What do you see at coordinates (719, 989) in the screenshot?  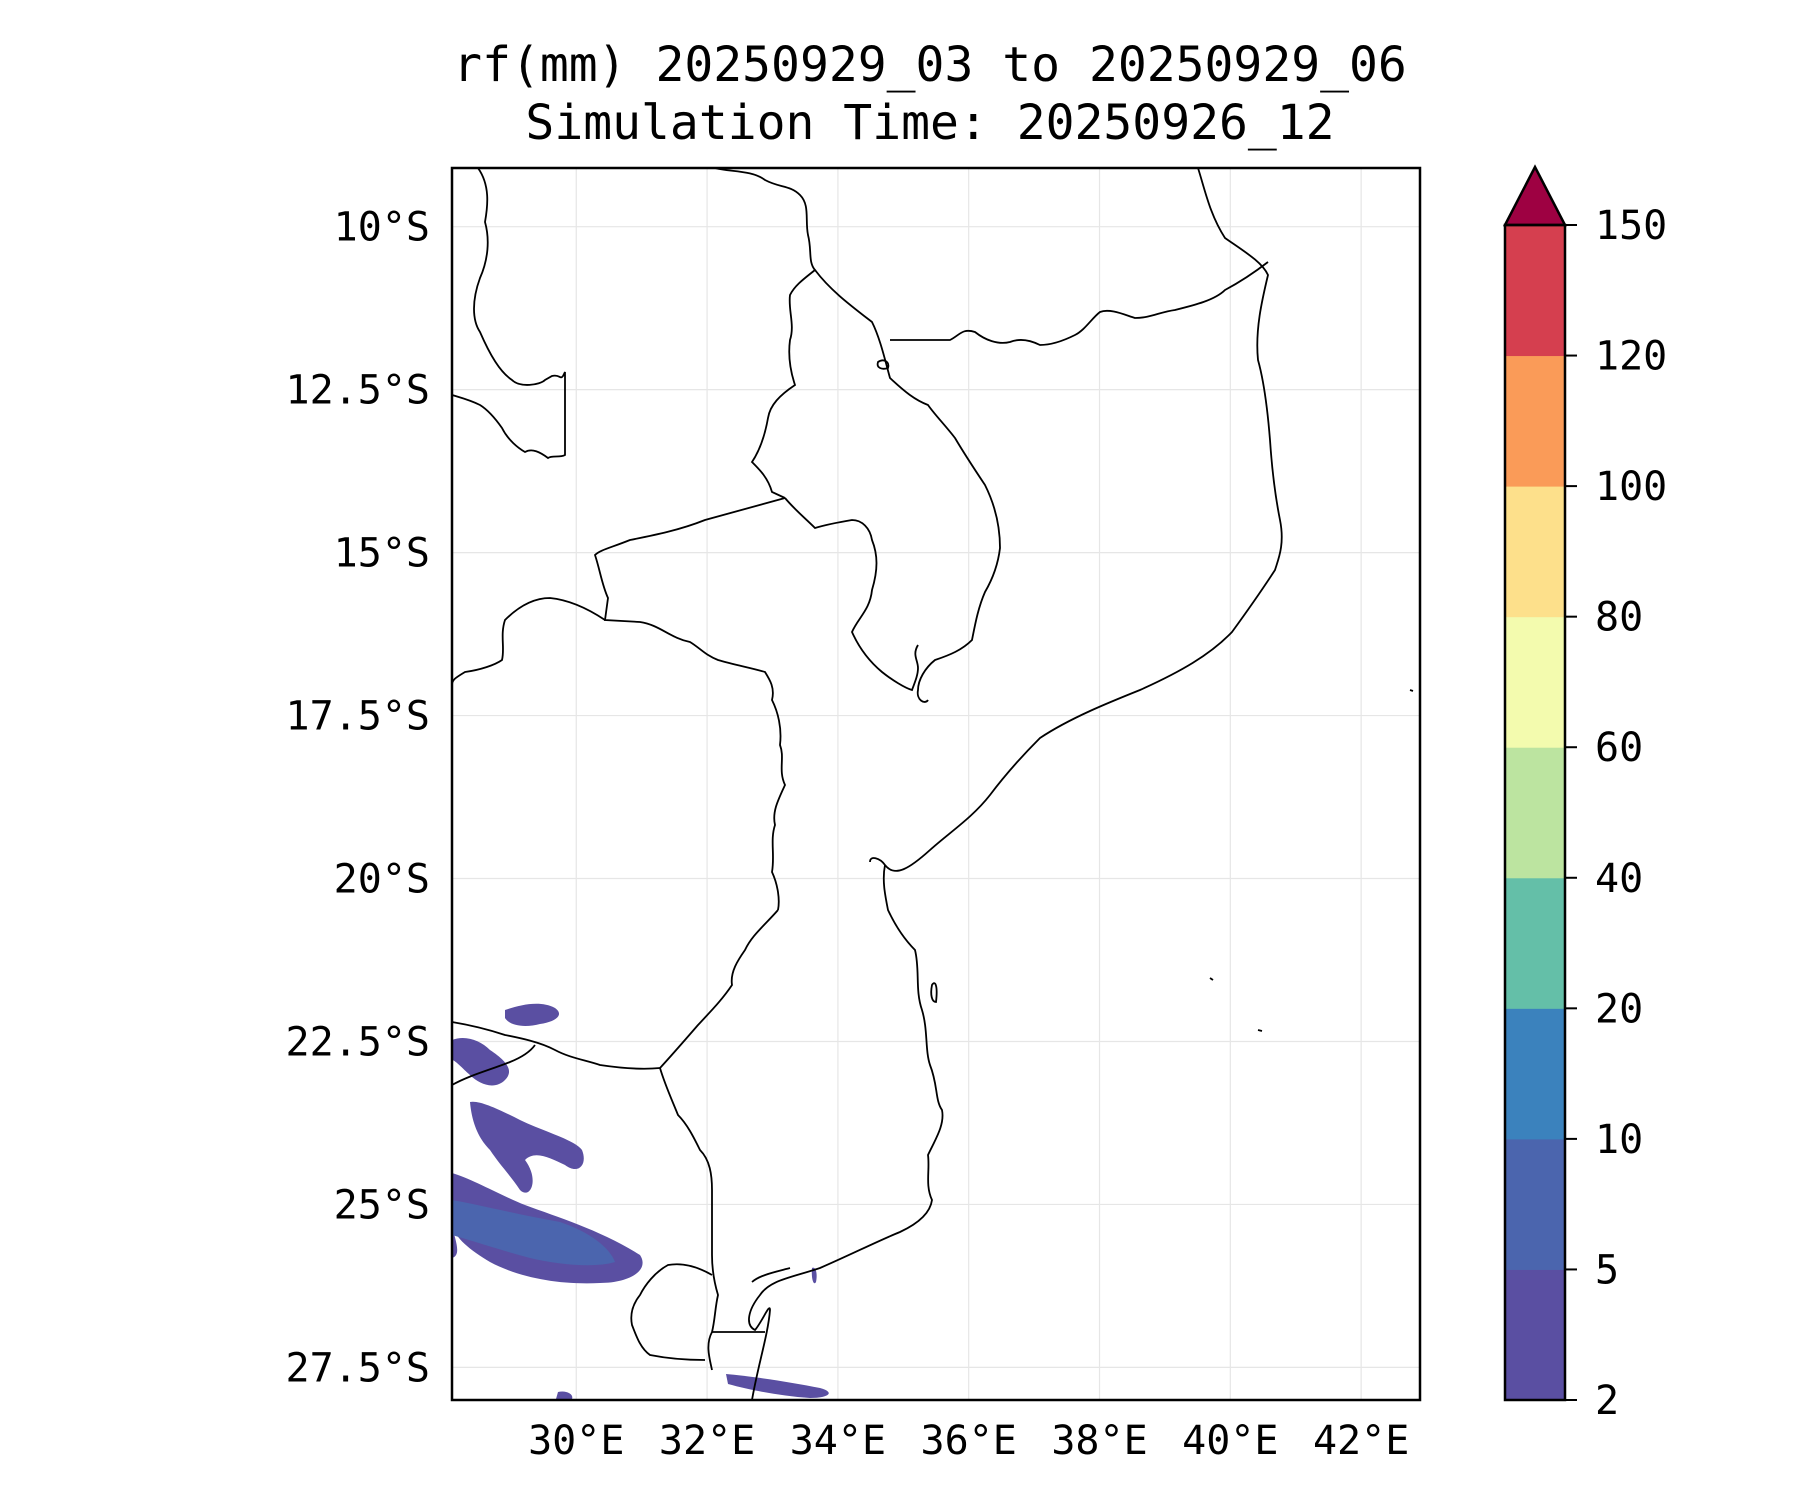 I see `border-zimbabwe-mozambique` at bounding box center [719, 989].